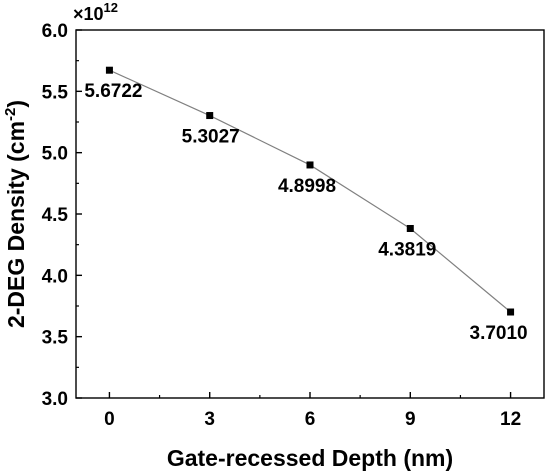 This screenshot has width=550, height=475. I want to click on data-label: 3.7010, so click(499, 333).